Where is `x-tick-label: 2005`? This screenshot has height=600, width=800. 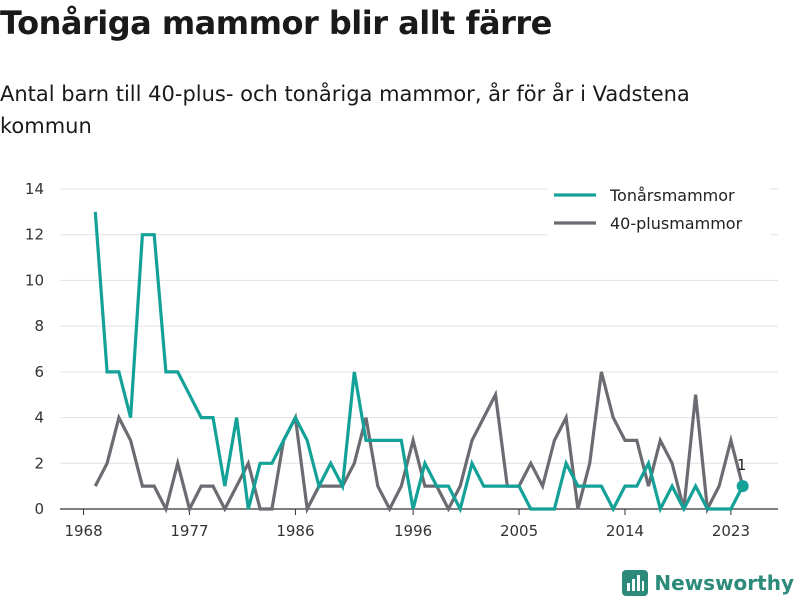
x-tick-label: 2005 is located at coordinates (519, 531).